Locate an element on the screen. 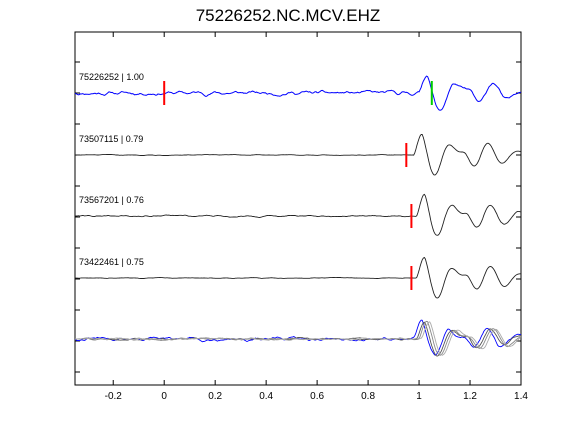  x-tick-label: 0.6 is located at coordinates (317, 396).